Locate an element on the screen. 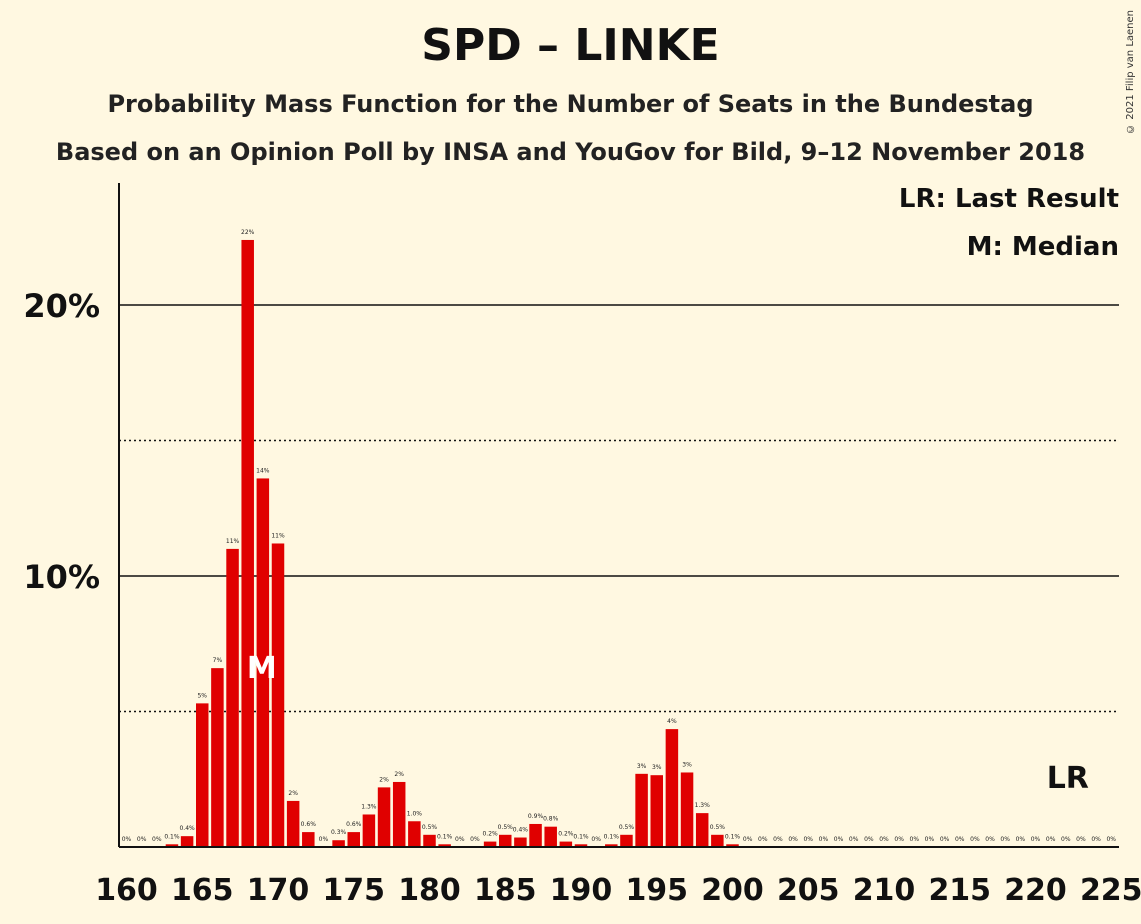  bar-label-seat-209: 0% is located at coordinates (869, 839).